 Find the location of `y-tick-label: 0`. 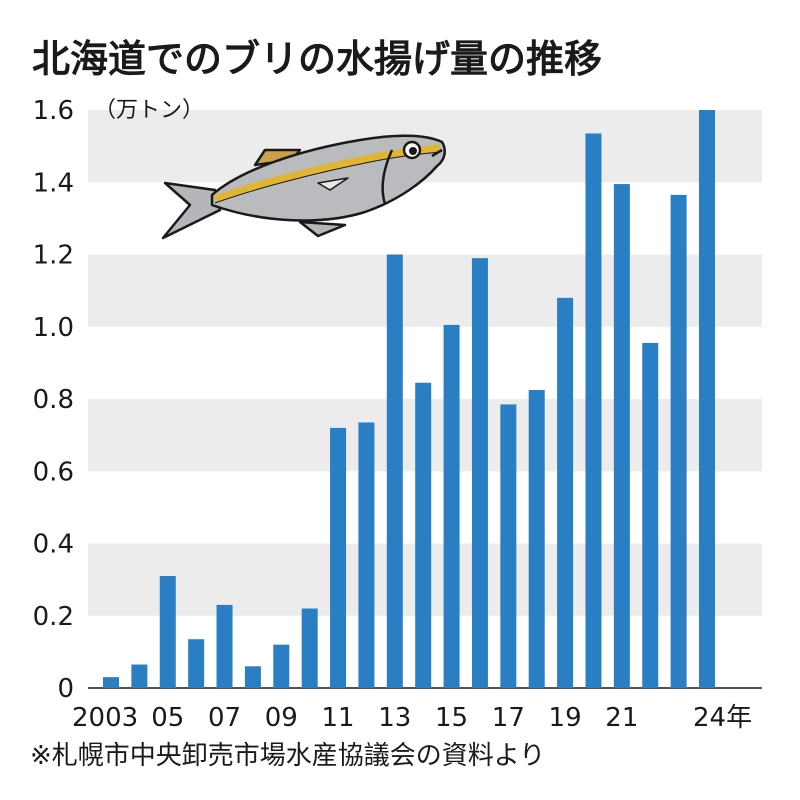

y-tick-label: 0 is located at coordinates (65, 689).